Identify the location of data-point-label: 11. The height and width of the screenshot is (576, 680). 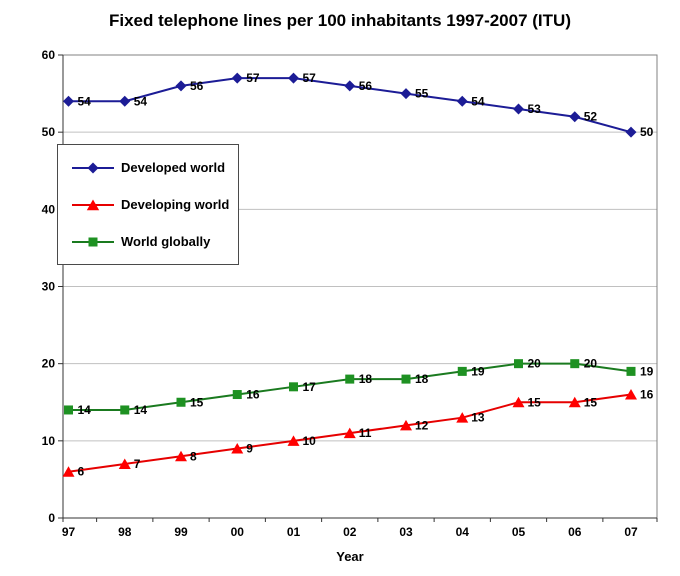
(365, 433).